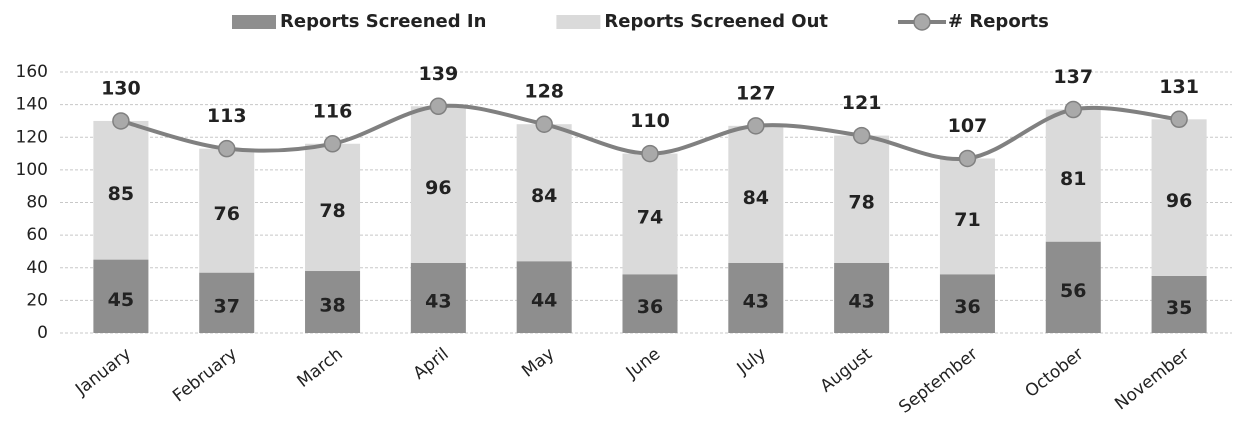  I want to click on y-tick-label: 40, so click(37, 268).